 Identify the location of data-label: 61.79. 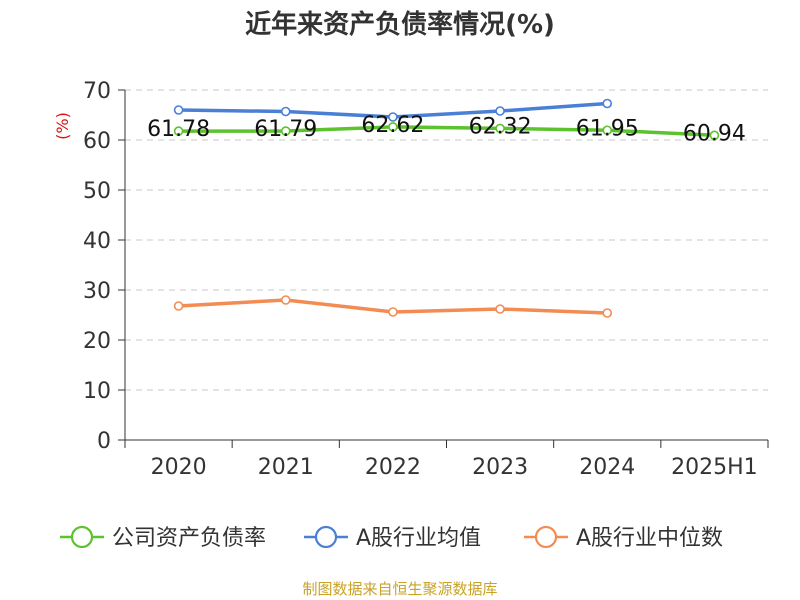
(285, 129).